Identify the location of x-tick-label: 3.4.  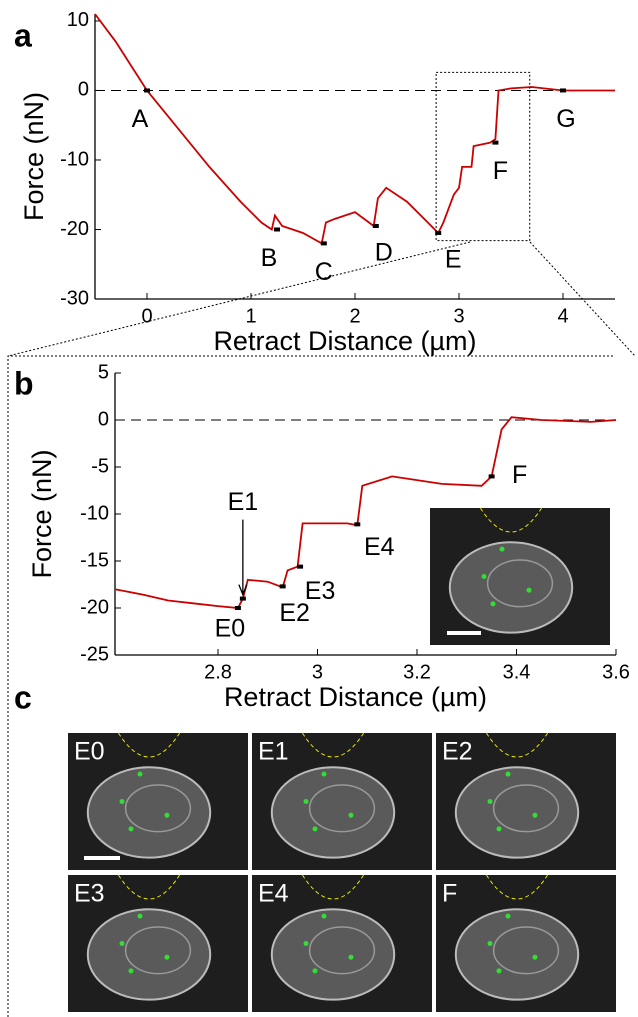
(517, 672).